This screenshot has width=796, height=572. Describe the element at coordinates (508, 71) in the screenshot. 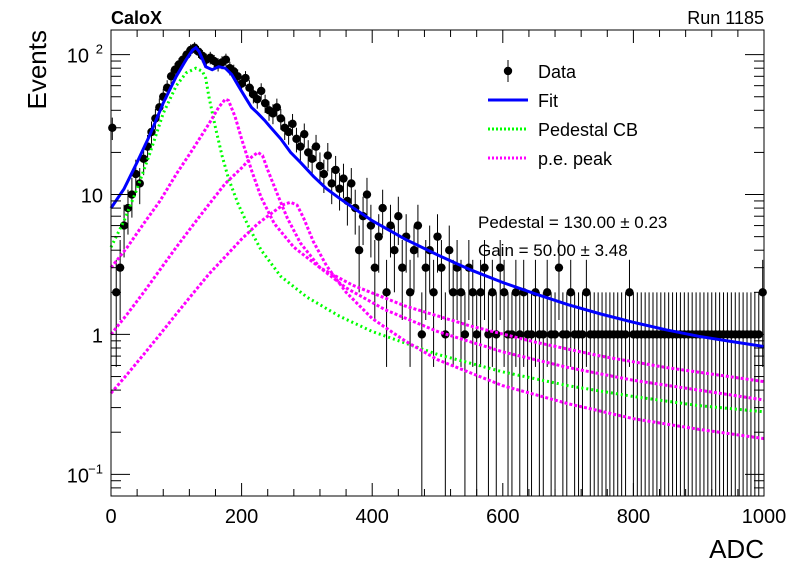

I see `legend-data-marker` at that location.